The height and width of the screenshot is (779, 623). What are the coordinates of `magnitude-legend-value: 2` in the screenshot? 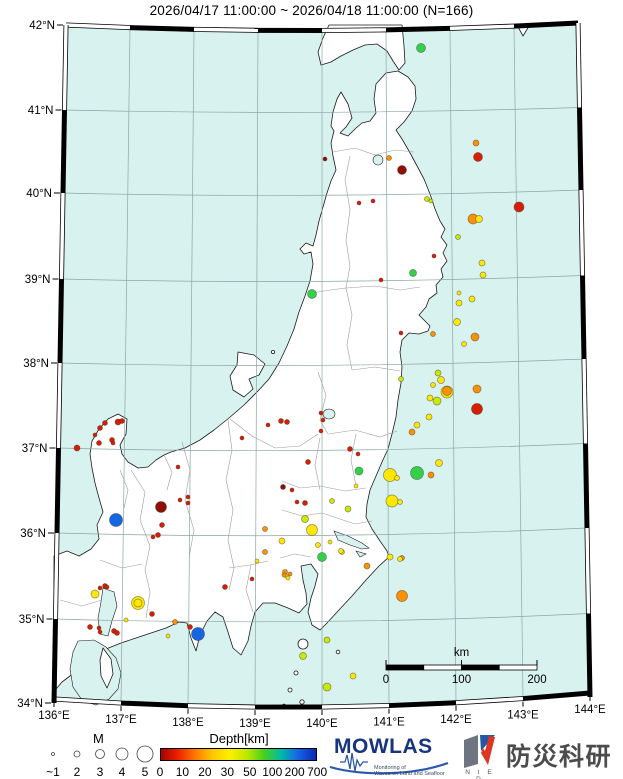 It's located at (77, 772).